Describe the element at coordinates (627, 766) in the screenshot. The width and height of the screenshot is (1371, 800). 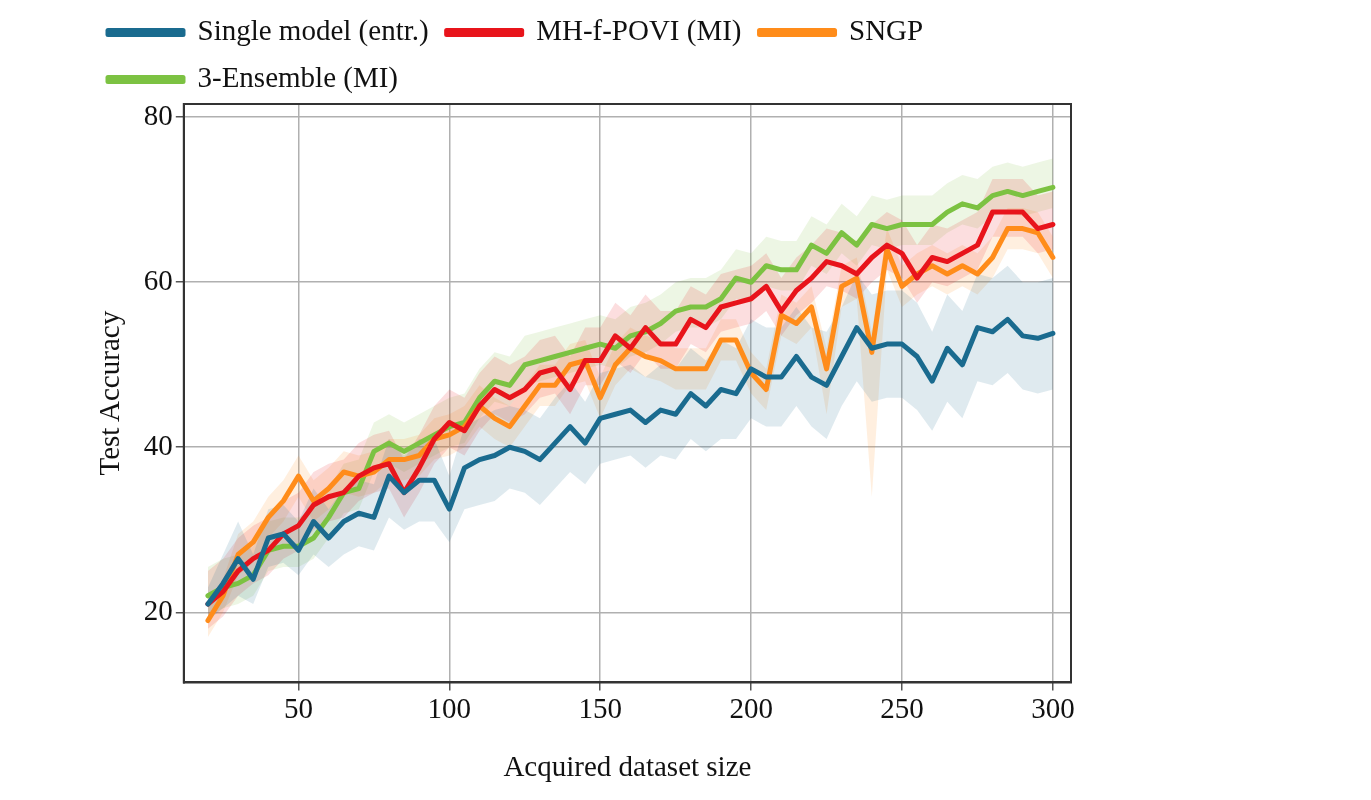
I see `x-axis-title: Acquired dataset size` at that location.